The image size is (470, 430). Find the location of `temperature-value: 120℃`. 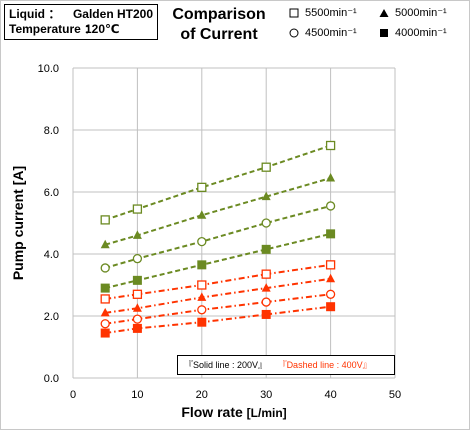

temperature-value: 120℃ is located at coordinates (102, 29).